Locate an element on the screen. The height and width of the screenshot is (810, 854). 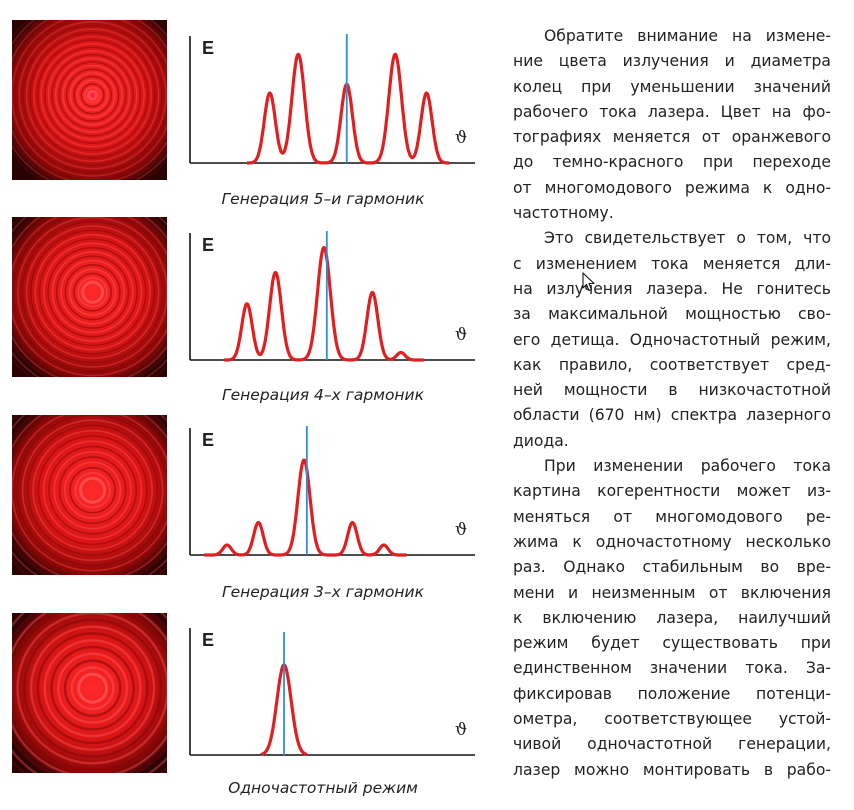
text-line: Обратите внимание на измене- is located at coordinates (687, 36).